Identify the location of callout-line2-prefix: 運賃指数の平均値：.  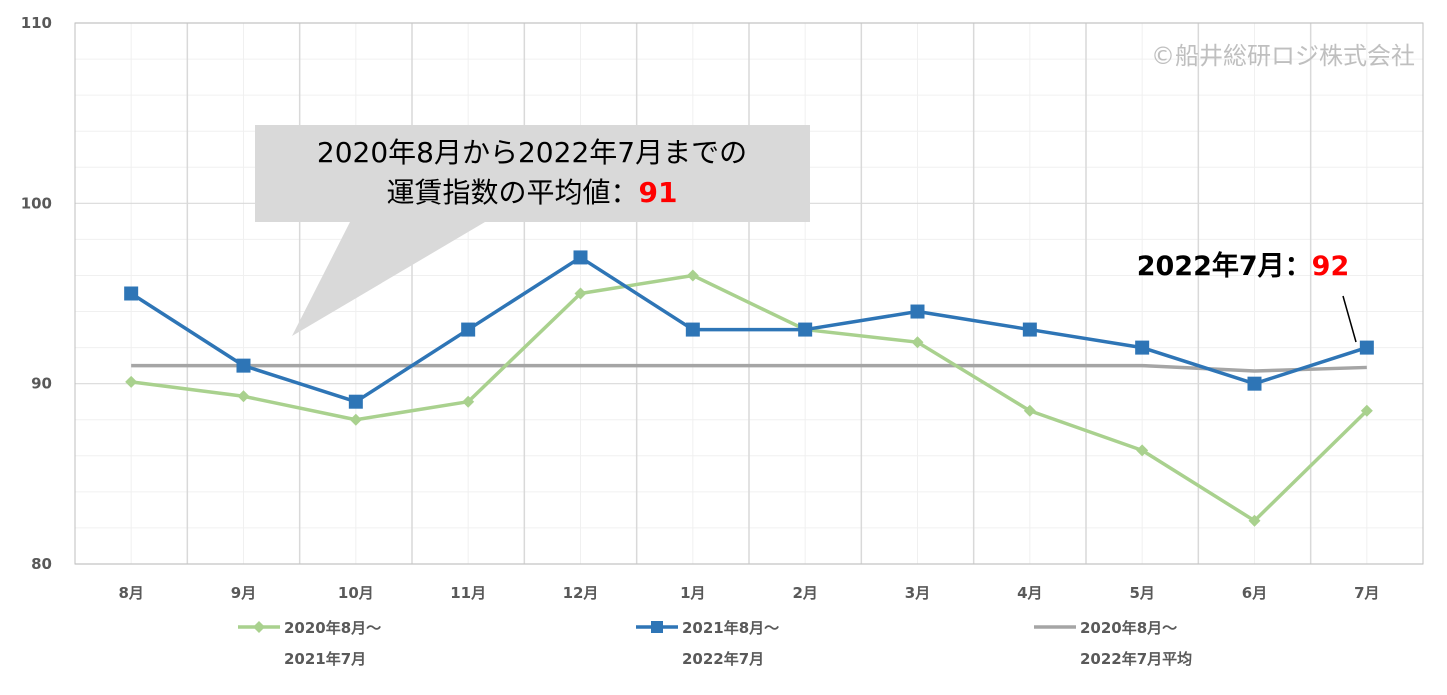
(513, 192).